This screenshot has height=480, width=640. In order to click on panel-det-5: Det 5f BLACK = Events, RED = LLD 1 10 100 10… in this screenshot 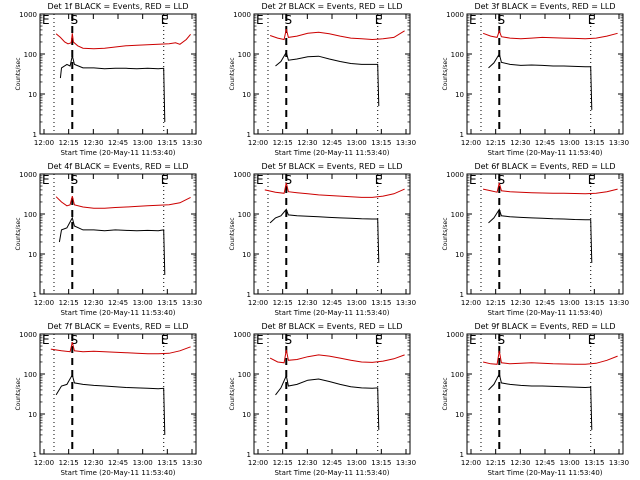, I will do `click(322, 239)`.